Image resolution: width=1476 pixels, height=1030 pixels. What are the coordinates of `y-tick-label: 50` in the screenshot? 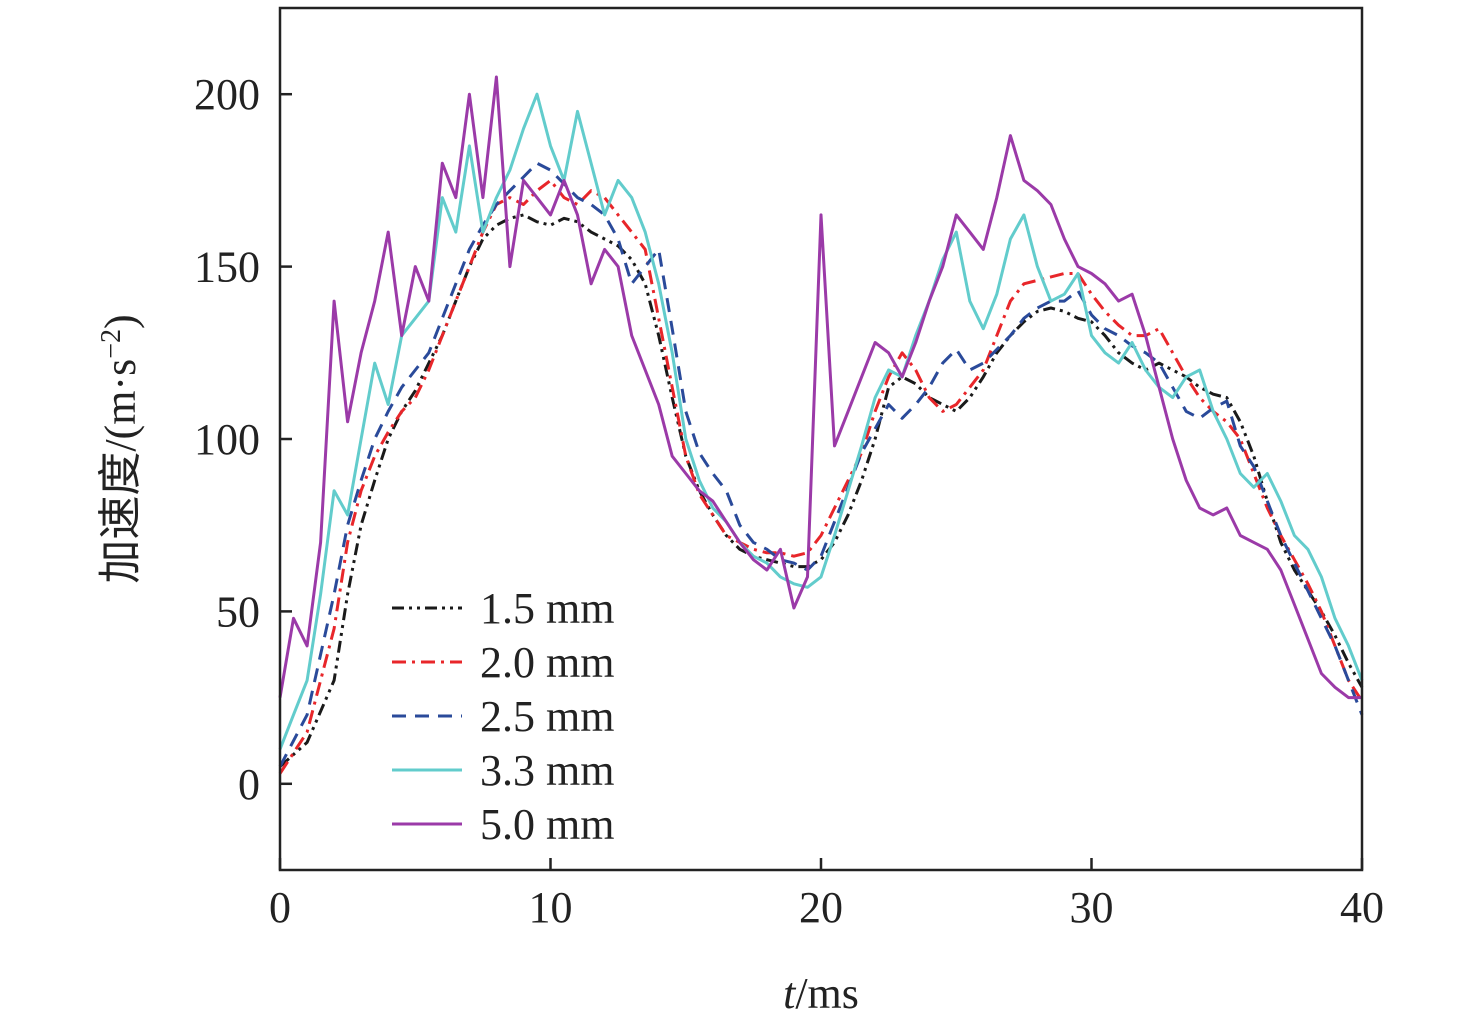 It's located at (238, 611).